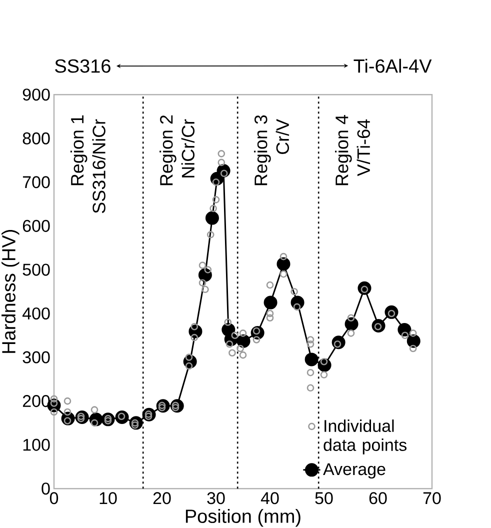 The height and width of the screenshot is (528, 491). I want to click on text: Ti-6Al-4V, so click(393, 65).